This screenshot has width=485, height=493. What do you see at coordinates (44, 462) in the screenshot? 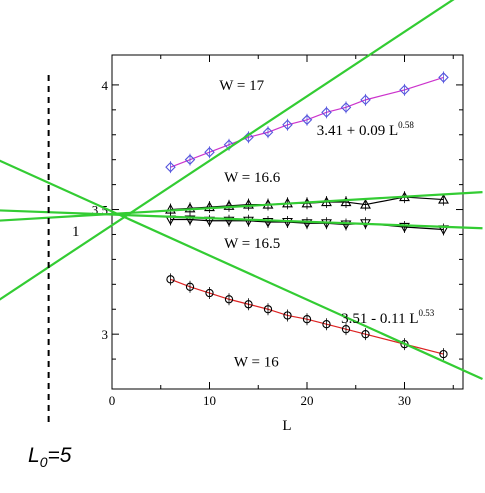
I see `l0-label-subscript: 0` at bounding box center [44, 462].